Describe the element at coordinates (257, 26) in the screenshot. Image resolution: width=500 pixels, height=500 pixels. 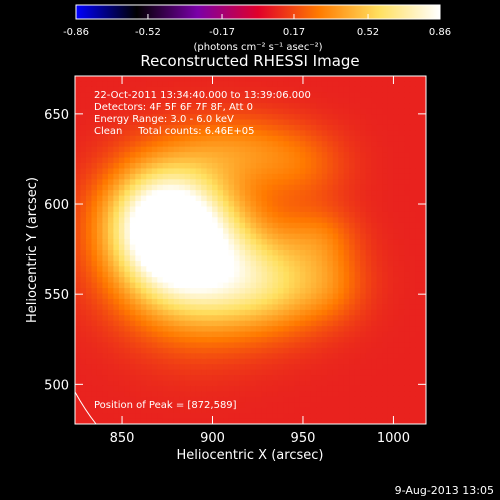
I see `colorbar-ticks: -0.86 -0.52 -0.17 0.17 0.52 0.86` at that location.